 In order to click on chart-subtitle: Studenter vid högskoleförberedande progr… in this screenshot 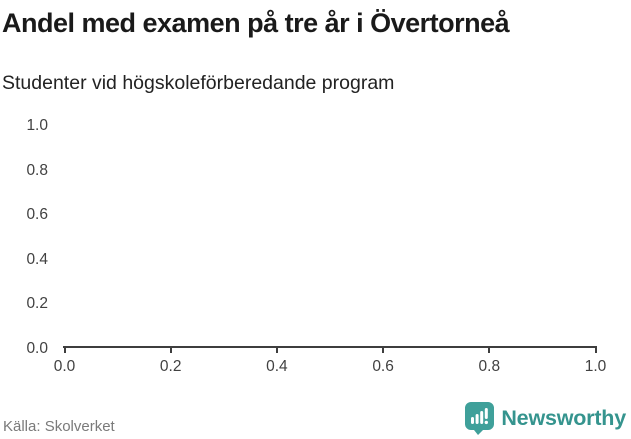, I will do `click(198, 83)`.